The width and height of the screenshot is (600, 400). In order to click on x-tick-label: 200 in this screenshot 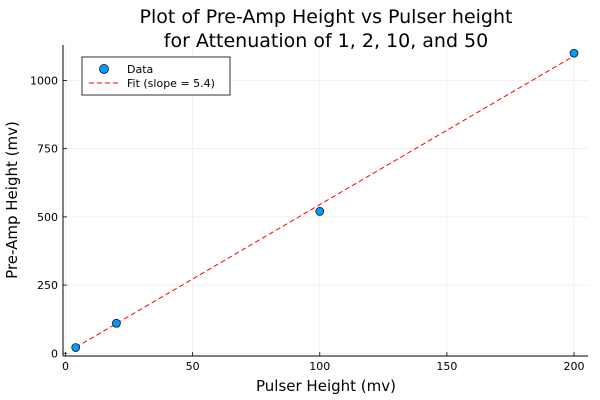, I will do `click(574, 366)`.